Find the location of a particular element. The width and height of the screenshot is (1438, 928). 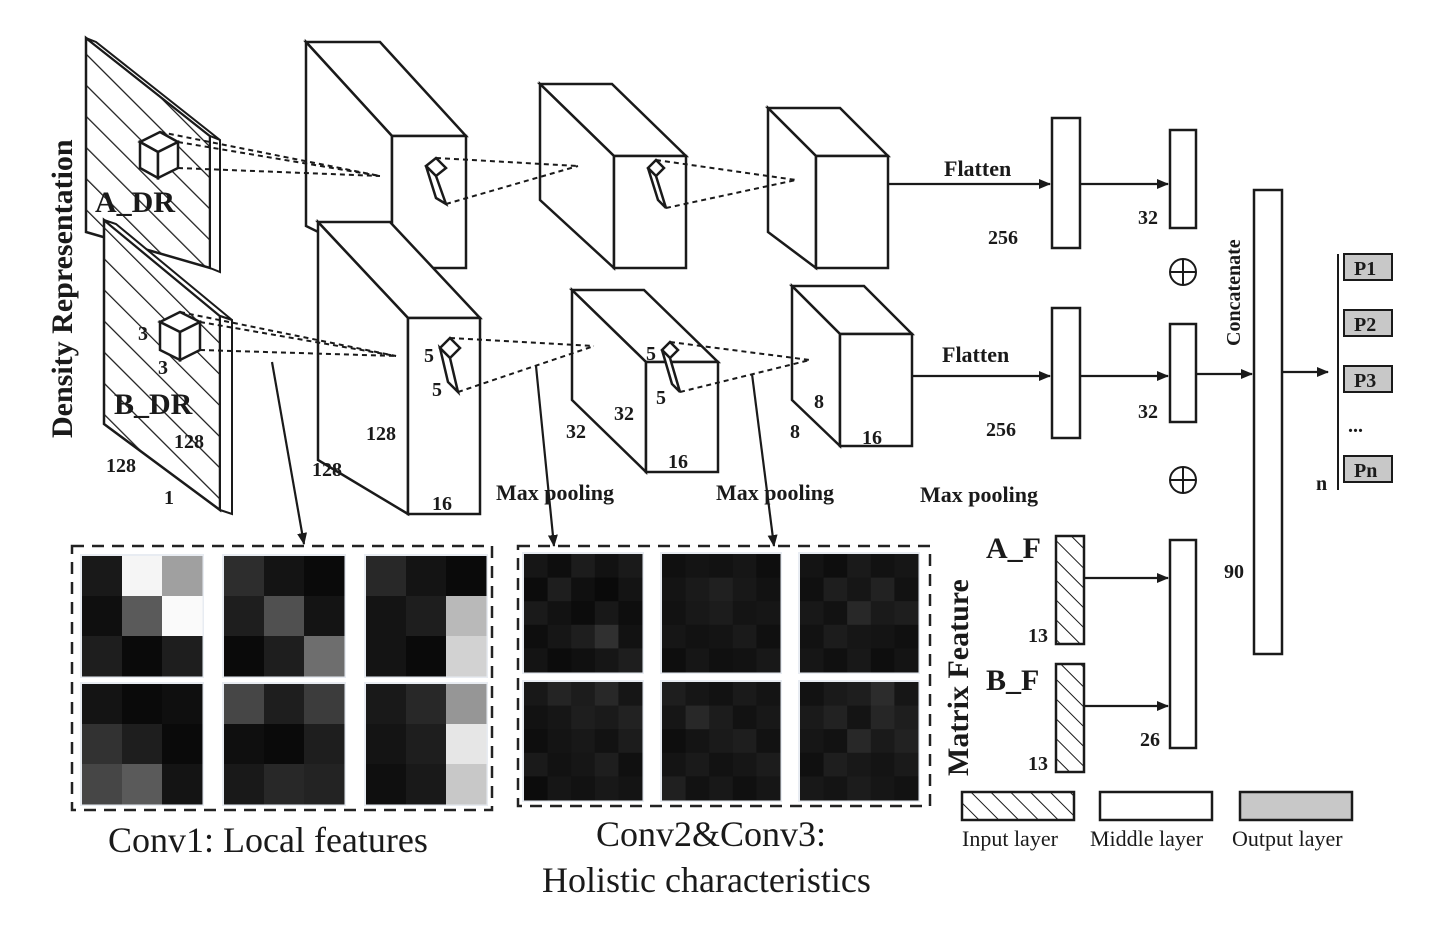

legend-output-label: Output layer is located at coordinates (1287, 838).